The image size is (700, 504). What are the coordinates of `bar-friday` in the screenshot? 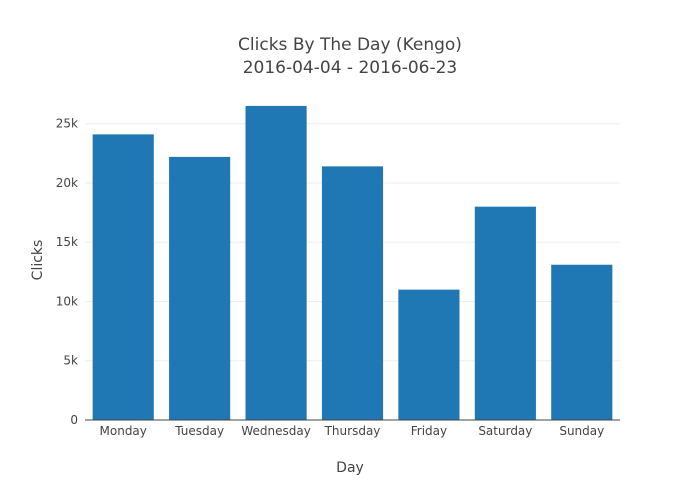 It's located at (429, 354).